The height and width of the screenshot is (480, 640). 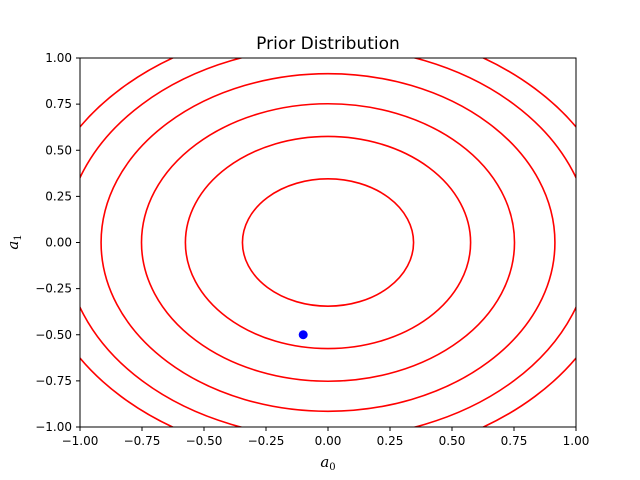 I want to click on x-tick-label: 0.50, so click(x=452, y=441).